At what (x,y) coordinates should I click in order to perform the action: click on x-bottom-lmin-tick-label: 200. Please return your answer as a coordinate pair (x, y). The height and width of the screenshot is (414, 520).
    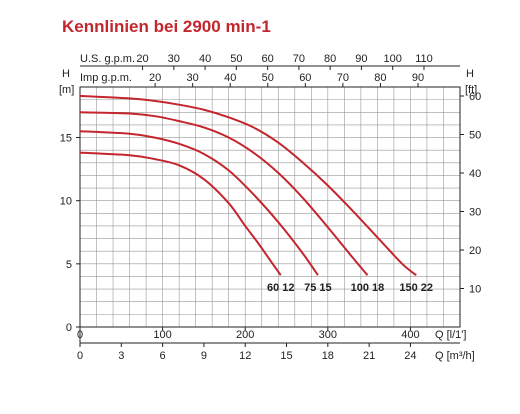
    Looking at the image, I should click on (245, 335).